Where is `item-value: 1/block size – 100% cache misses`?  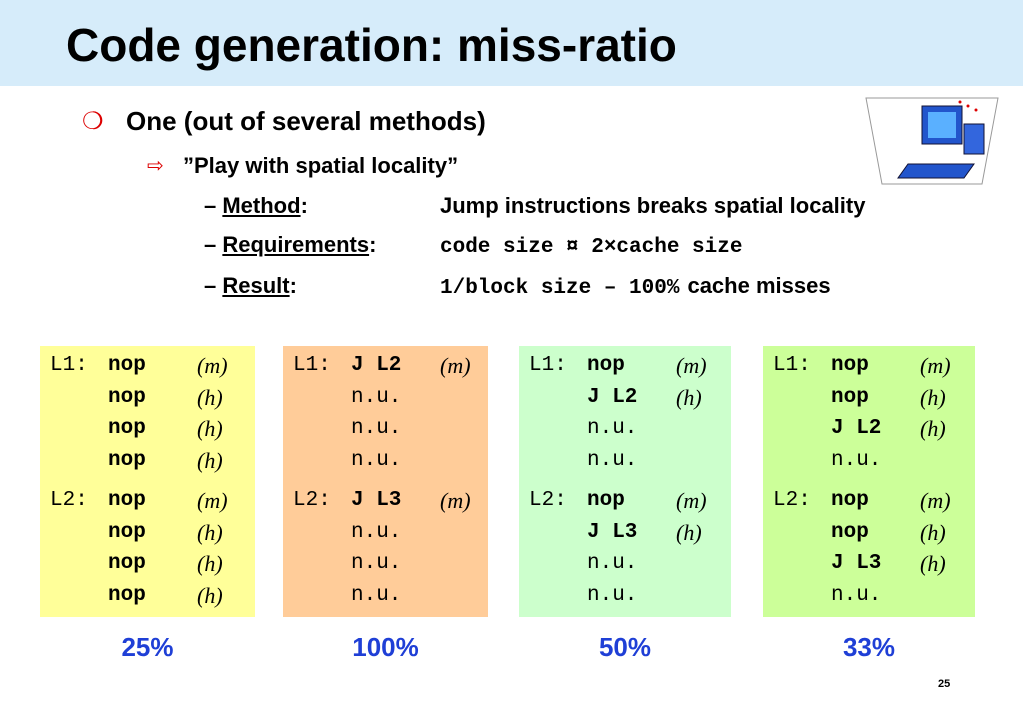 item-value: 1/block size – 100% cache misses is located at coordinates (635, 286).